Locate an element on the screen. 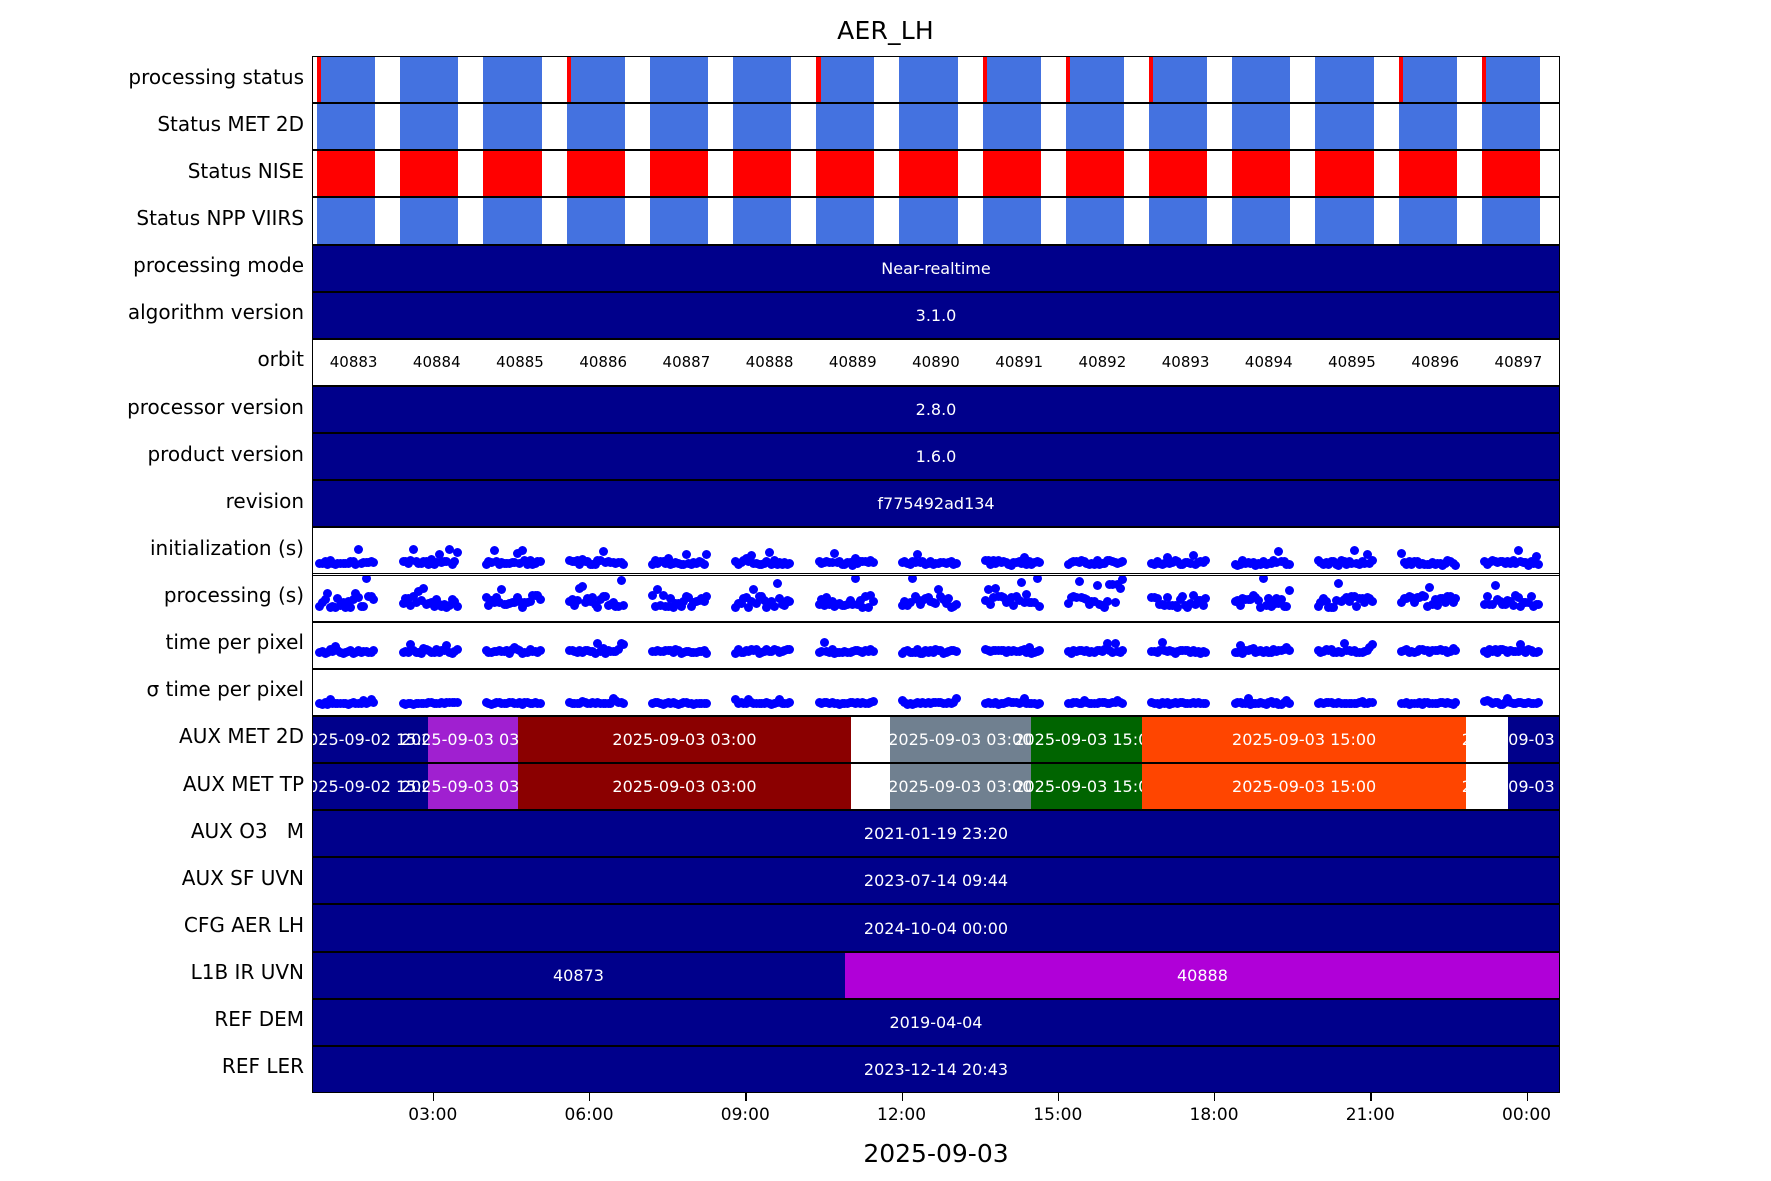 Image resolution: width=1771 pixels, height=1181 pixels. timeline-row: Near-realtime is located at coordinates (936, 268).